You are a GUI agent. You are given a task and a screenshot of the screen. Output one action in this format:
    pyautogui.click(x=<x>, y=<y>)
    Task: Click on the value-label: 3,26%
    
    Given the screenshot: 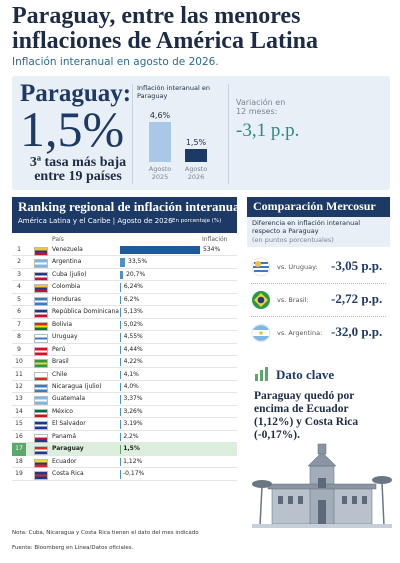 What is the action you would take?
    pyautogui.click(x=133, y=411)
    